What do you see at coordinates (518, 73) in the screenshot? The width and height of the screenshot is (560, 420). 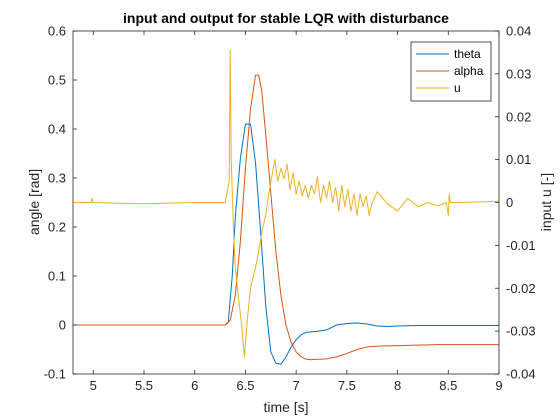 I see `y-tick-label-right: 0.03` at bounding box center [518, 73].